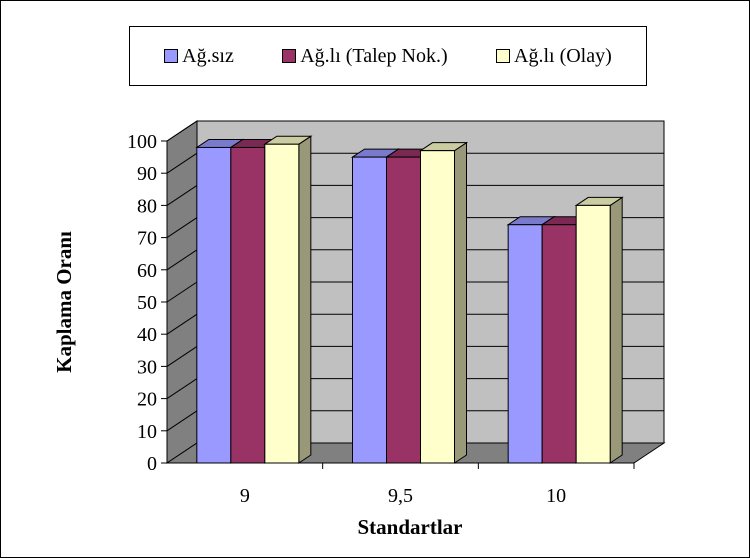  I want to click on legend-item-2: Ağ.lı (Talep Nok.), so click(365, 56).